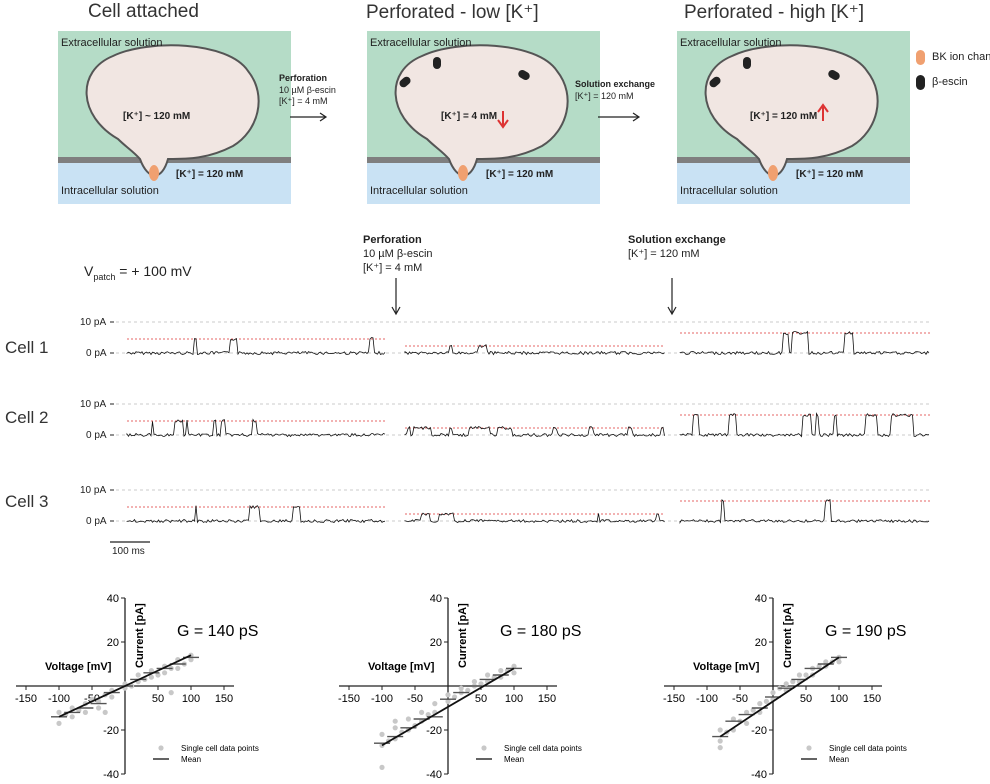  I want to click on y-tick-label: -40, so click(434, 775).